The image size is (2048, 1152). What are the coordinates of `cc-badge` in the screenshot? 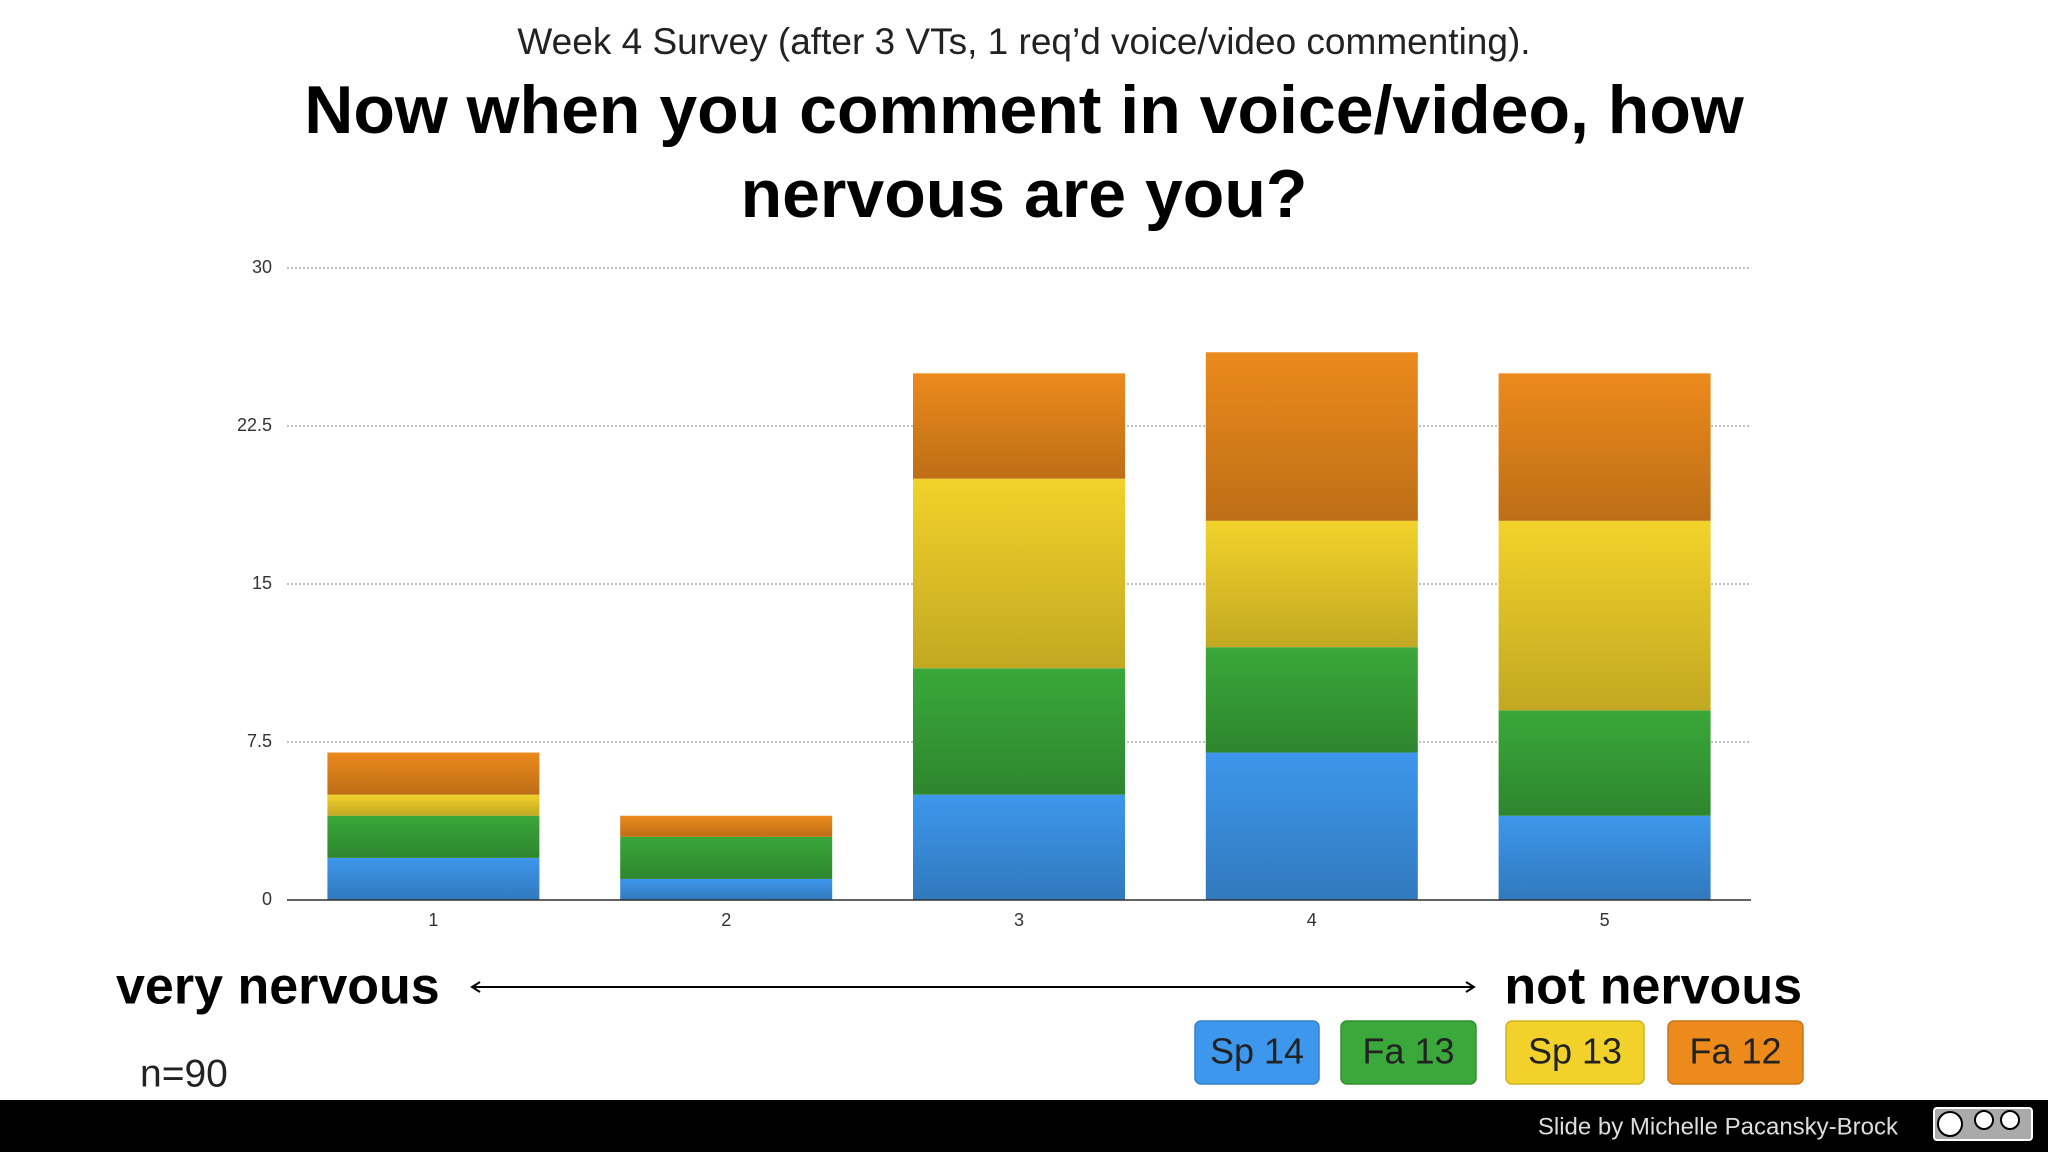 It's located at (1983, 1124).